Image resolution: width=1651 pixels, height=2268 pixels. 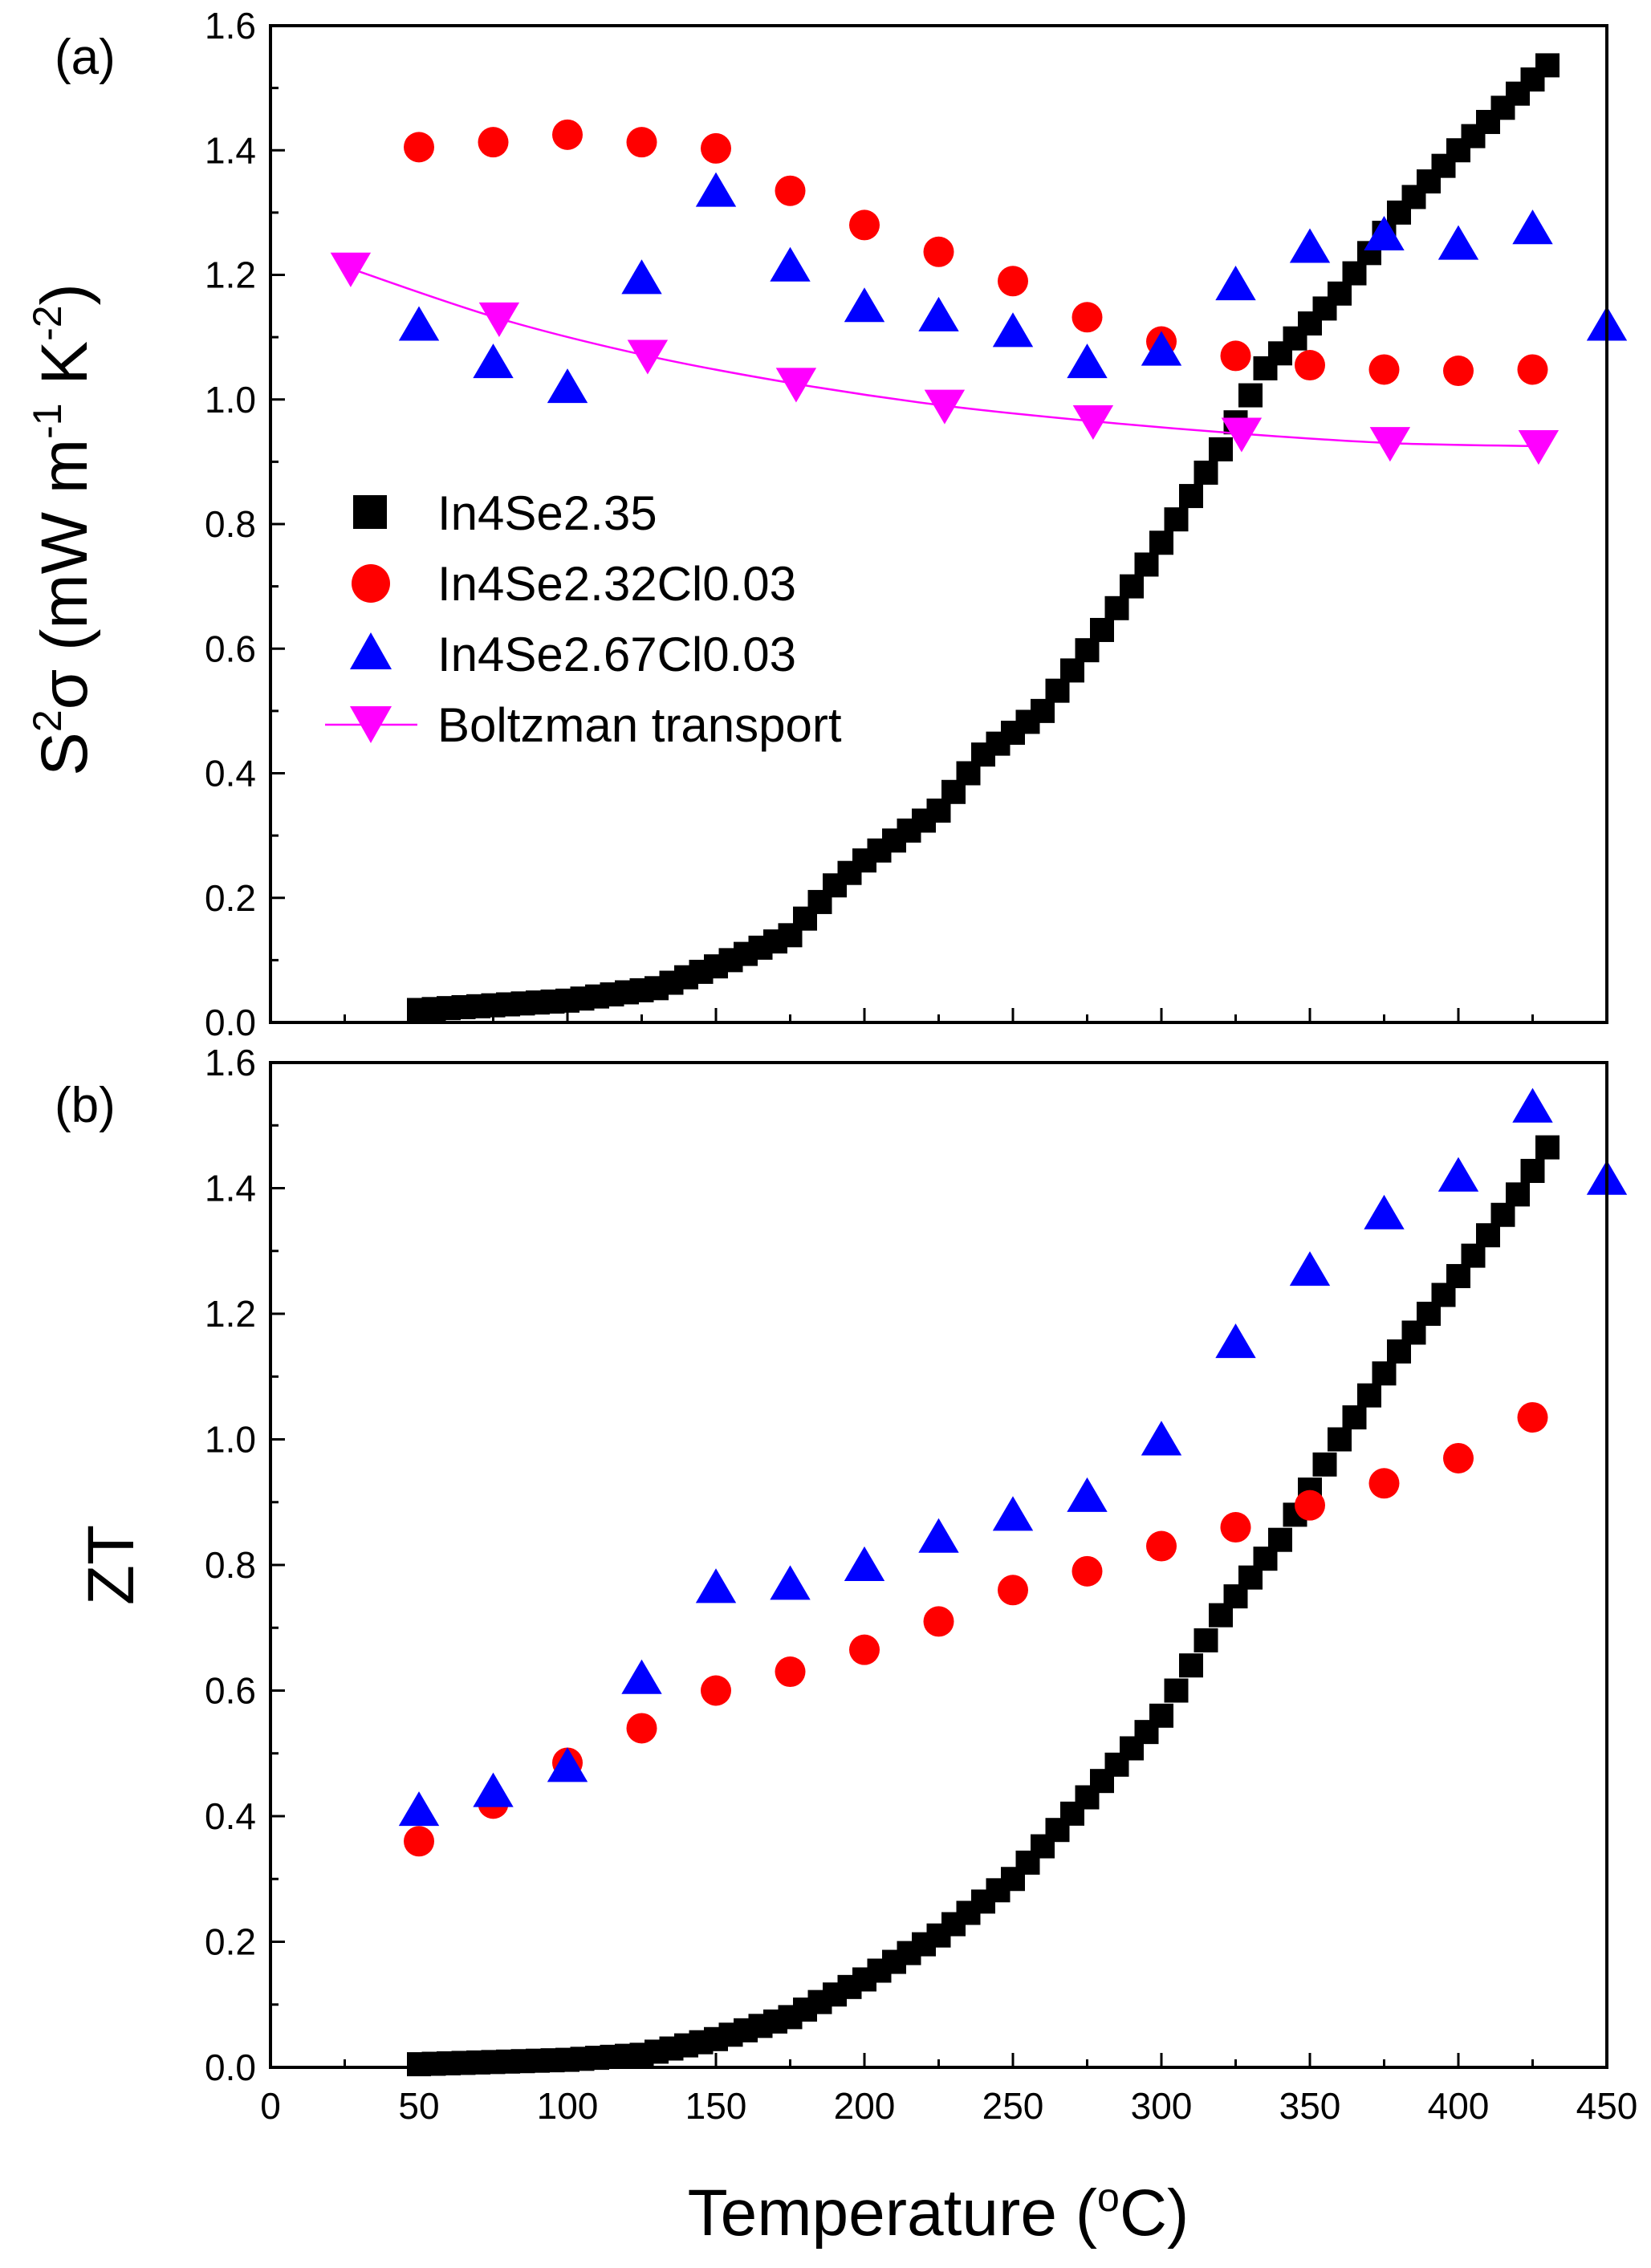 I want to click on panel-b-y-axis-label: ZT, so click(x=111, y=1565).